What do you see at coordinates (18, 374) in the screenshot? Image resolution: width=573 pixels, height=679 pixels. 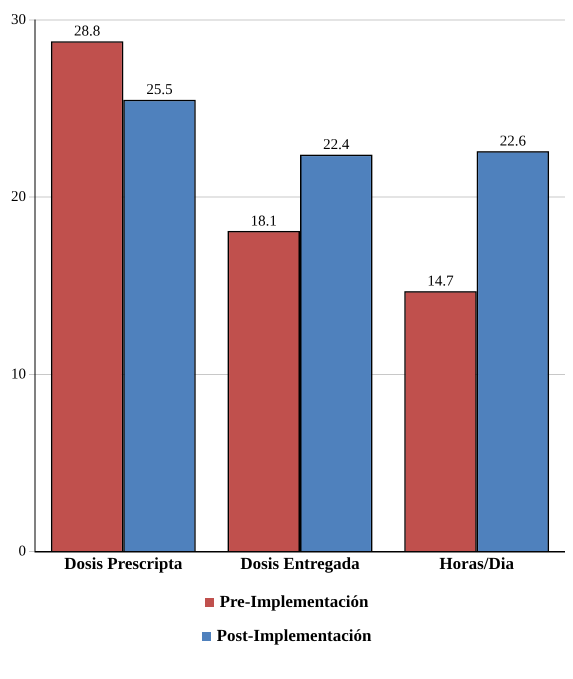 I see `y-tick-label: 10` at bounding box center [18, 374].